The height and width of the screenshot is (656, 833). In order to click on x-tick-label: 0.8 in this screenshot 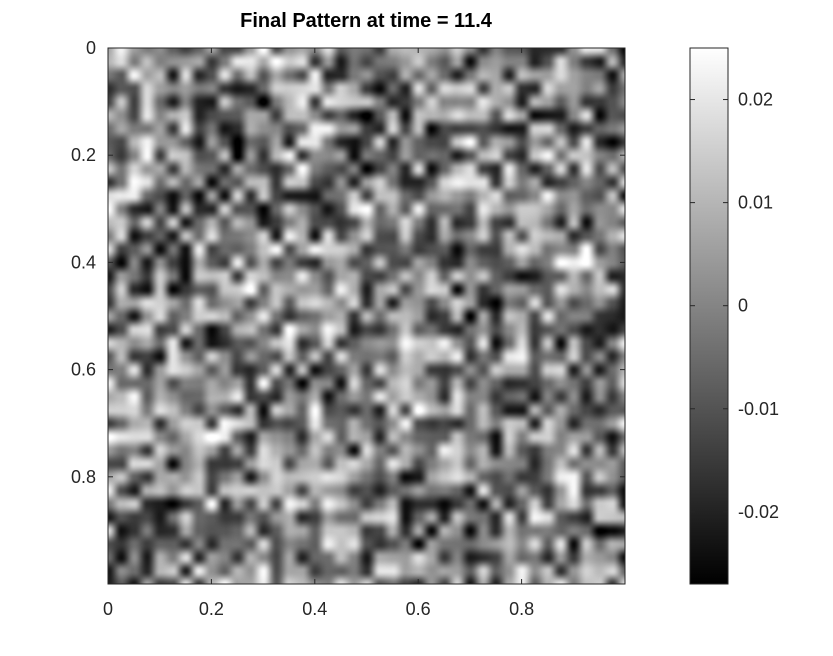, I will do `click(521, 609)`.